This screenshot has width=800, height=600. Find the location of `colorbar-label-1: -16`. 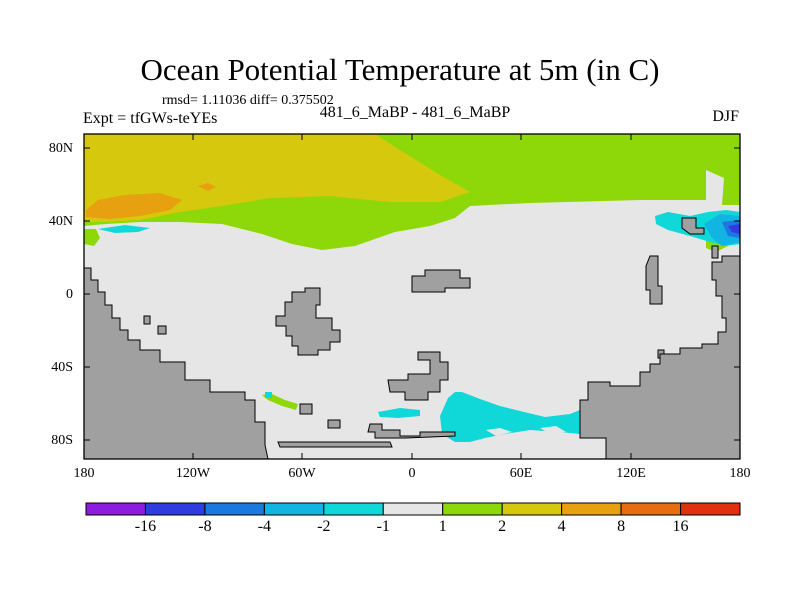

colorbar-label-1: -16 is located at coordinates (145, 526).